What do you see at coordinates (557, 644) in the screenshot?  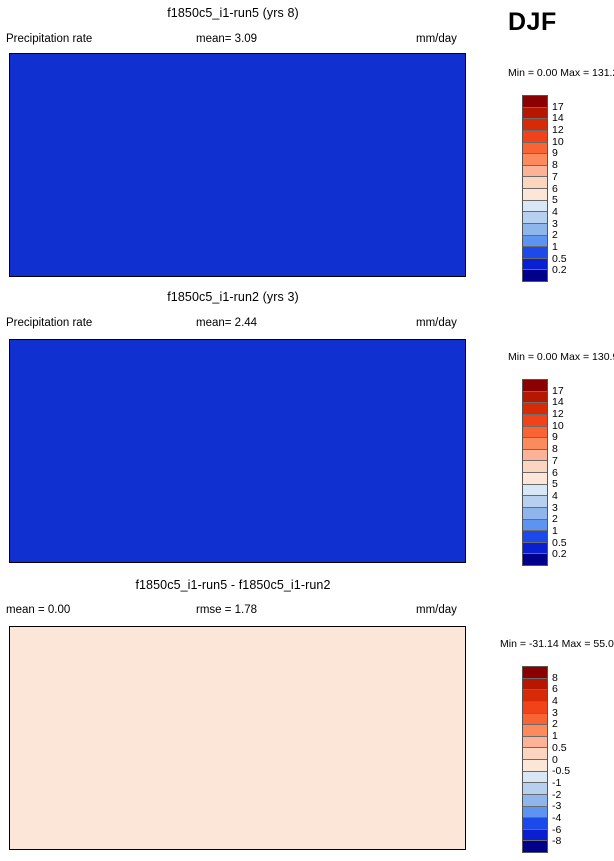 I see `minmax-label: Min = -31.14 Max = 55.08` at bounding box center [557, 644].